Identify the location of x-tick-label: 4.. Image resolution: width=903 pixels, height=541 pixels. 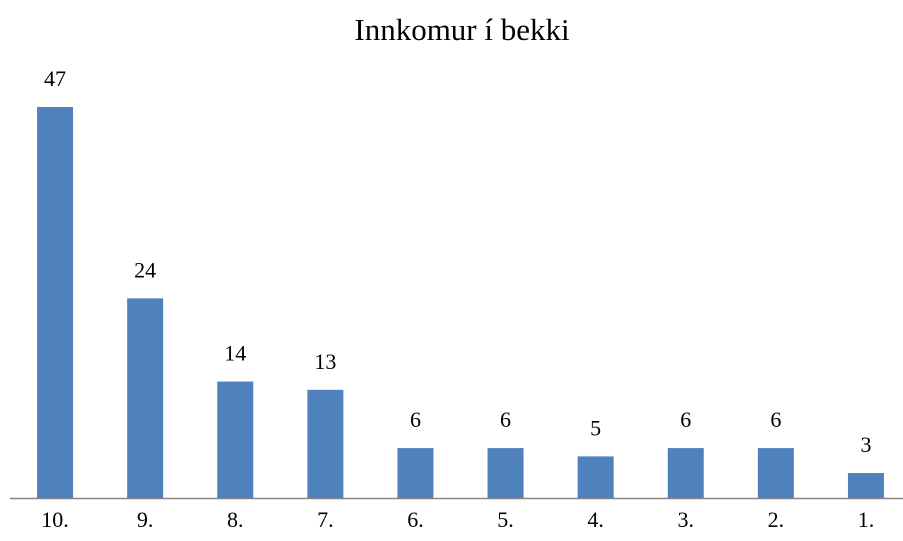
(595, 519).